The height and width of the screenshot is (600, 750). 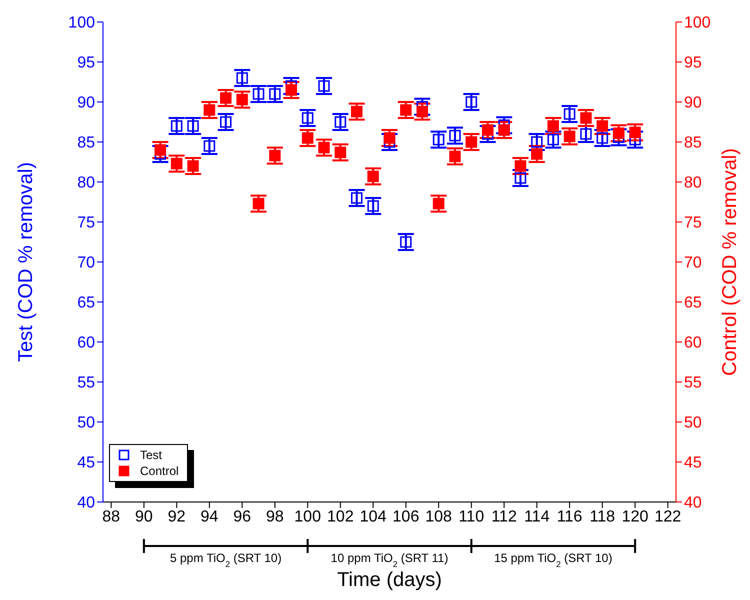 What do you see at coordinates (144, 517) in the screenshot?
I see `x-tick-label: 90` at bounding box center [144, 517].